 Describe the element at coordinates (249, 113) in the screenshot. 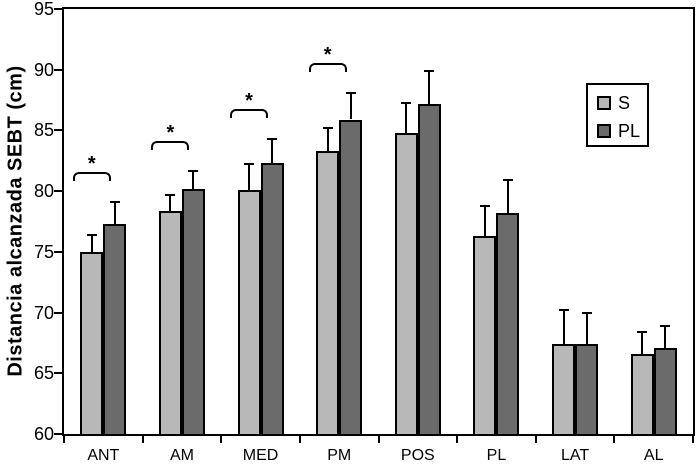

I see `significance-bracket-med` at that location.